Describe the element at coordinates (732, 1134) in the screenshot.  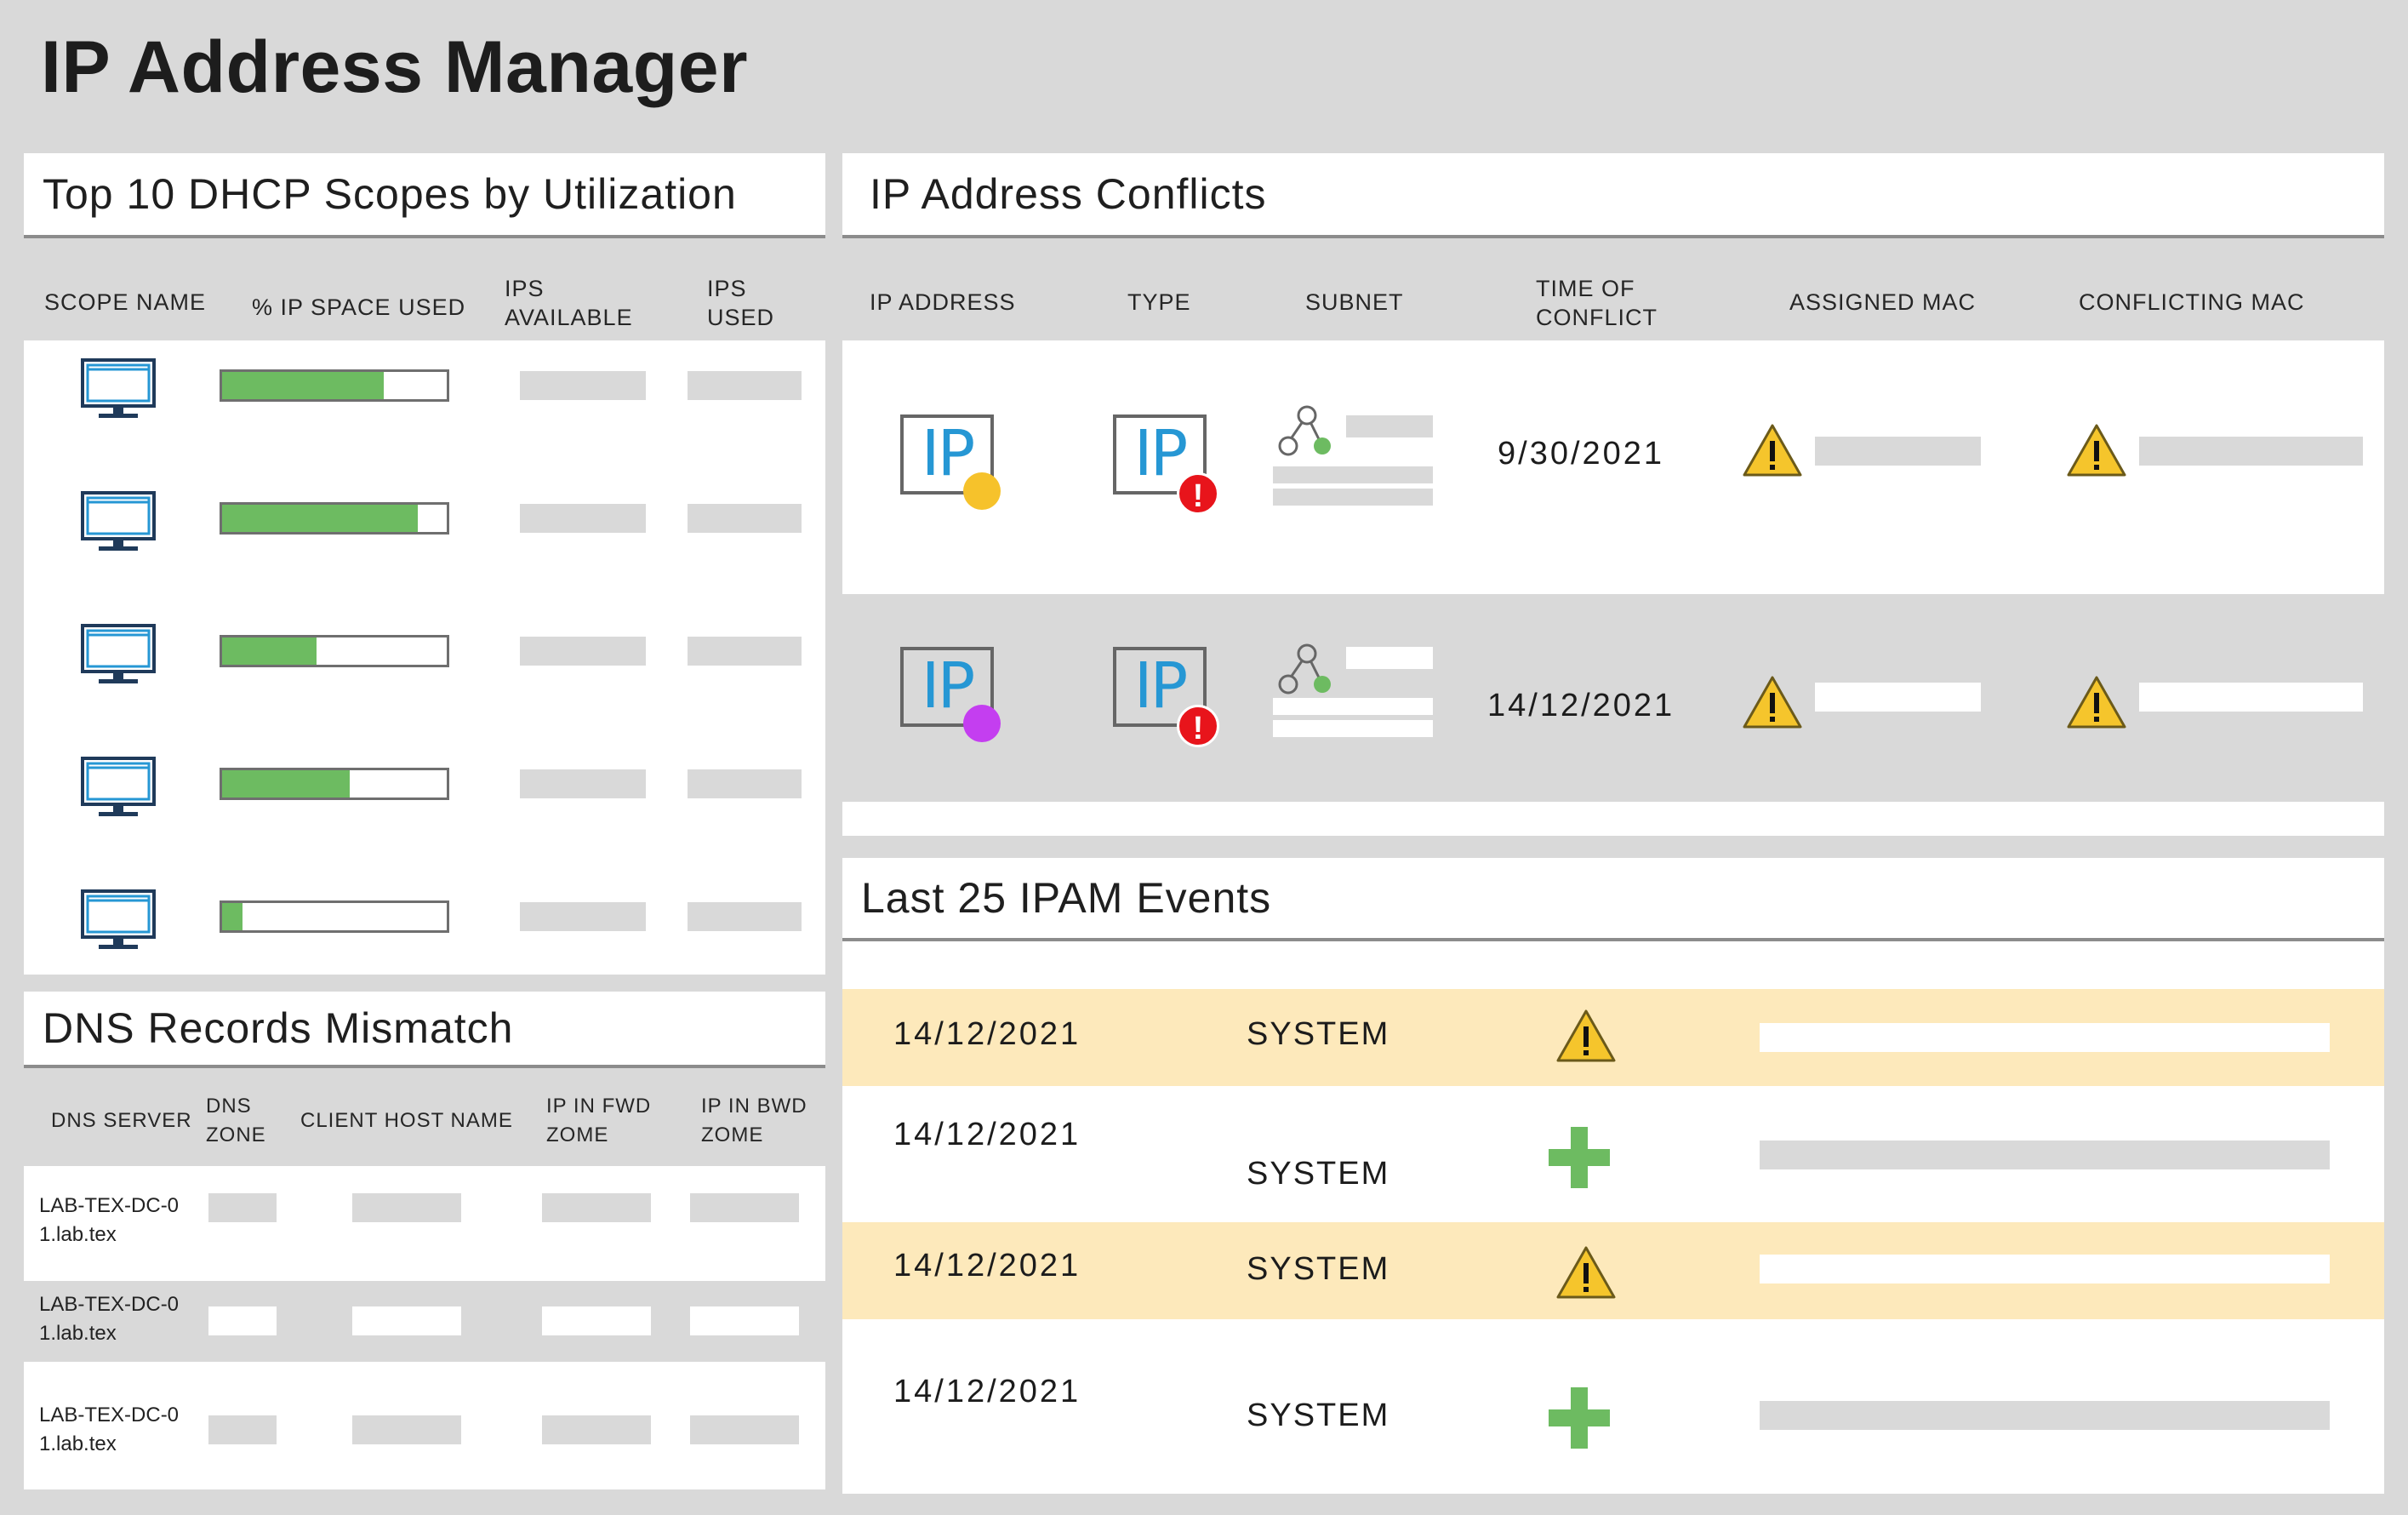
I see `col-ip-bwd-line2: ZOME` at that location.